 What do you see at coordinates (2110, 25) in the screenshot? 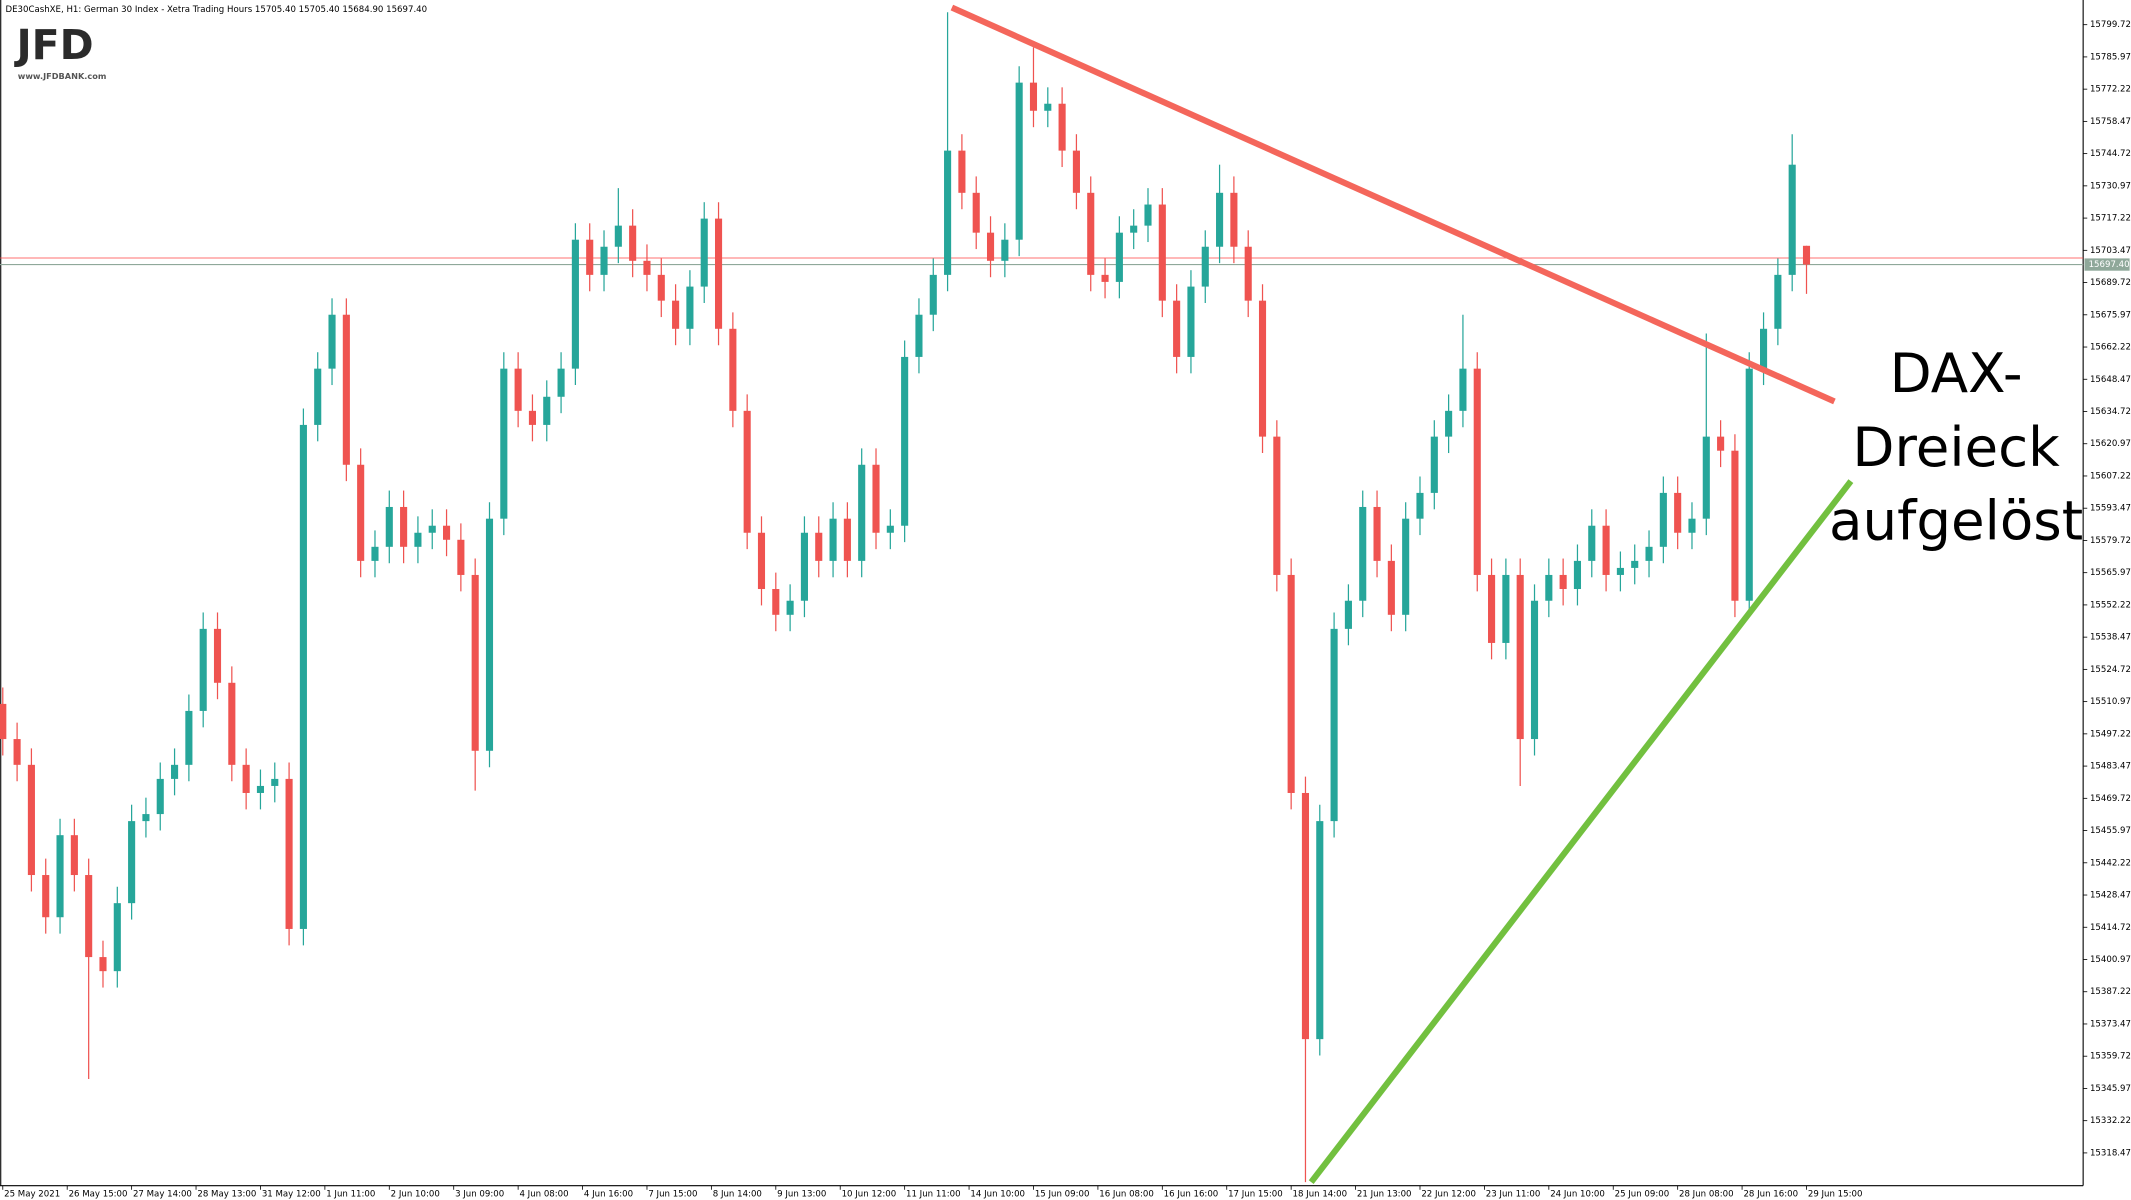
I see `y-tick-label: 15799.72` at bounding box center [2110, 25].